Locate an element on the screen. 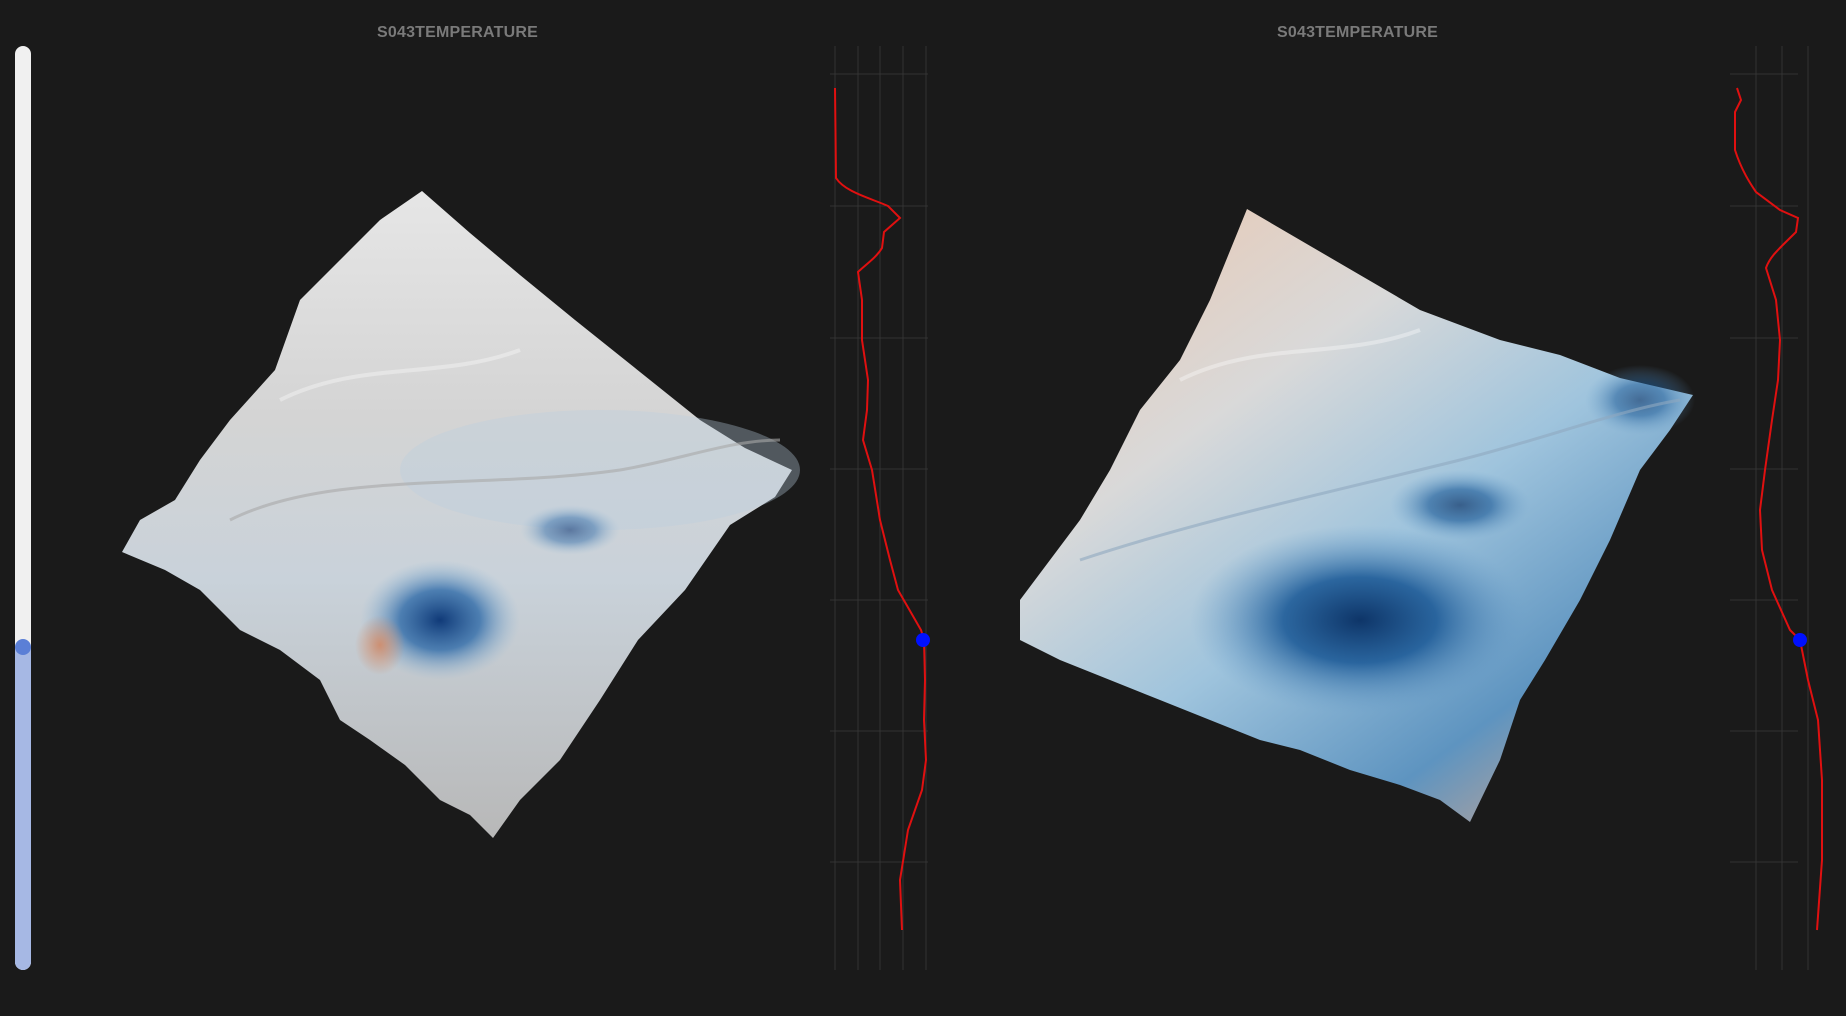  depth-slider is located at coordinates (23, 508).